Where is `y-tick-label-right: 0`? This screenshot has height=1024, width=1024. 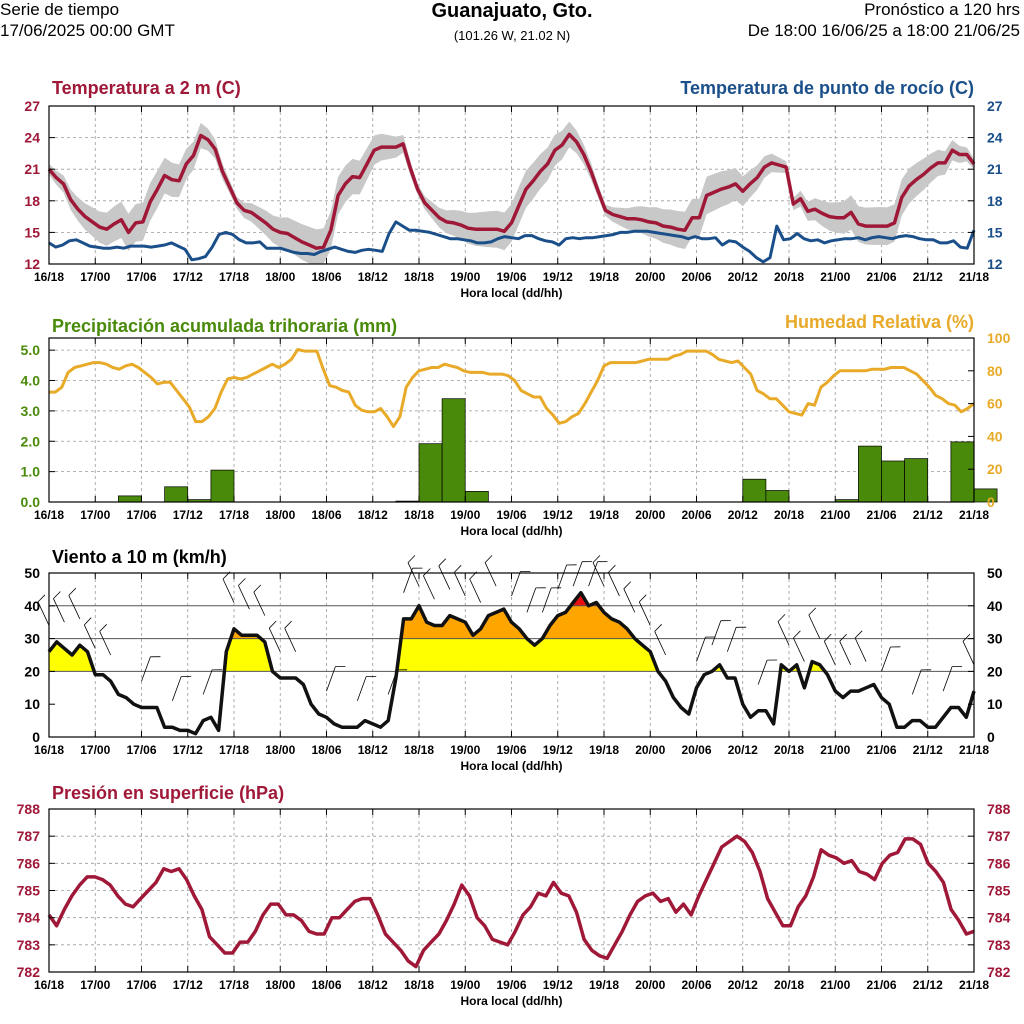 y-tick-label-right: 0 is located at coordinates (991, 737).